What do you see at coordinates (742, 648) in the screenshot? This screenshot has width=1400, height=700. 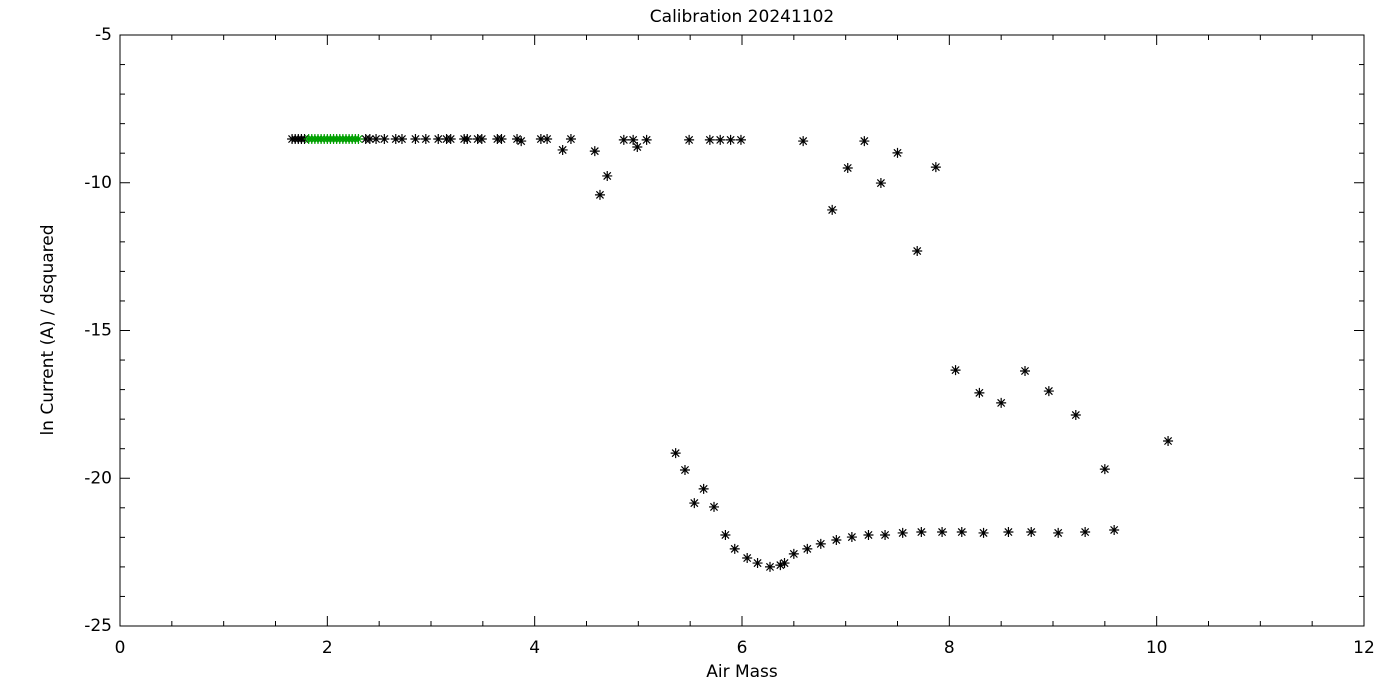 I see `x-tick-label: 6` at bounding box center [742, 648].